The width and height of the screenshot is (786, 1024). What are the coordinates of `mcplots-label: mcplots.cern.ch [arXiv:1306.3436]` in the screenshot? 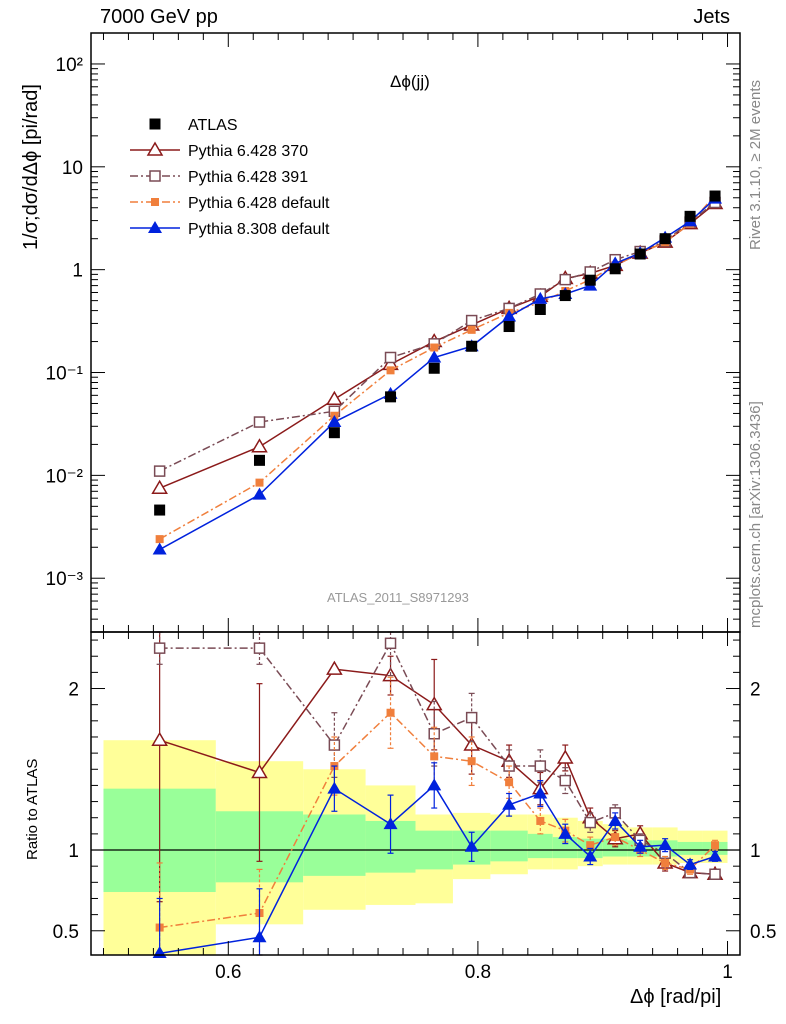 It's located at (755, 514).